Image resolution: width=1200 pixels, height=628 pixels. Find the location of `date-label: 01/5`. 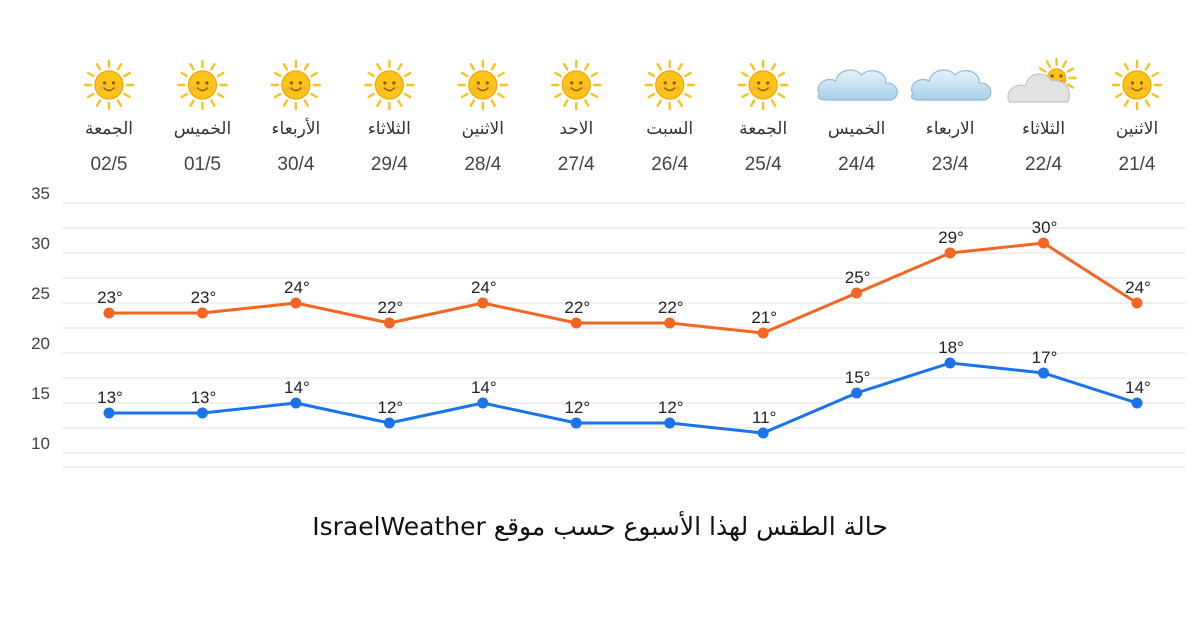

date-label: 01/5 is located at coordinates (202, 164).